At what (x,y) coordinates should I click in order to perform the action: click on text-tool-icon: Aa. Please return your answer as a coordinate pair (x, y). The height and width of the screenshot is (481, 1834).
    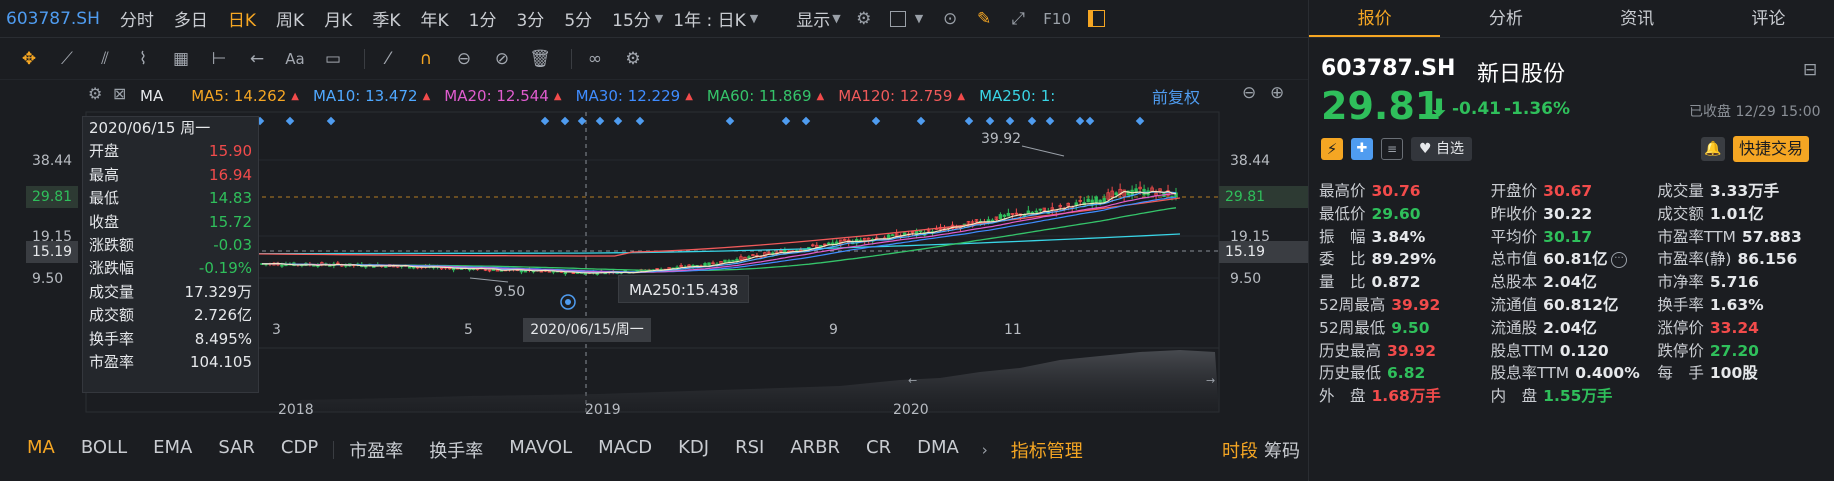
    Looking at the image, I should click on (295, 58).